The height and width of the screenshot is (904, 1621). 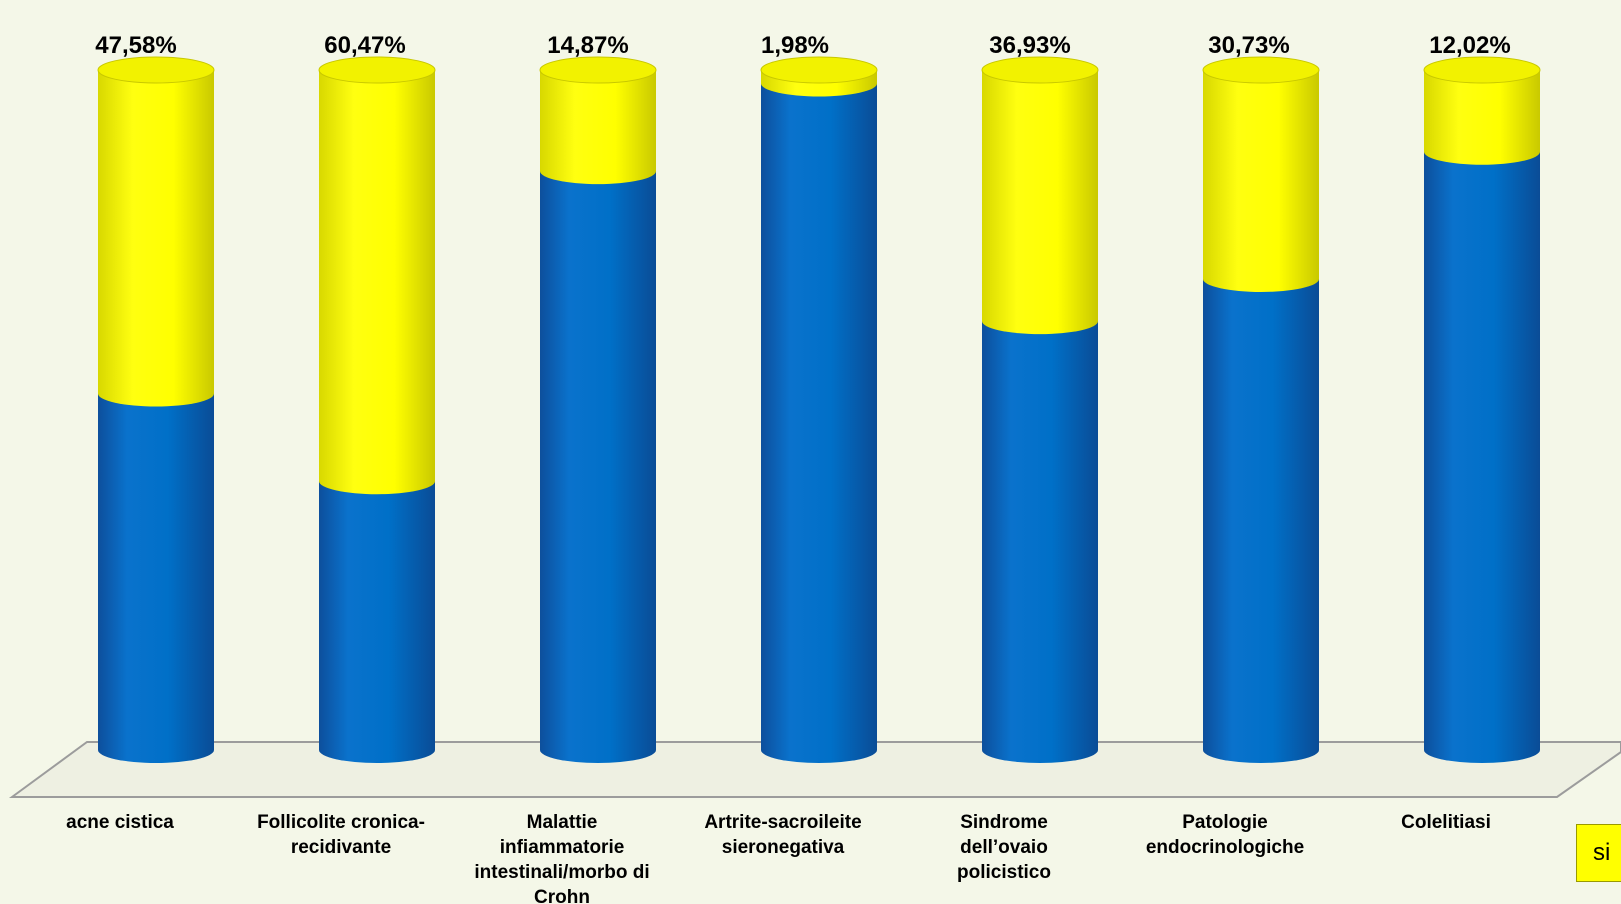 I want to click on legend-entry-si: si, so click(x=1598, y=853).